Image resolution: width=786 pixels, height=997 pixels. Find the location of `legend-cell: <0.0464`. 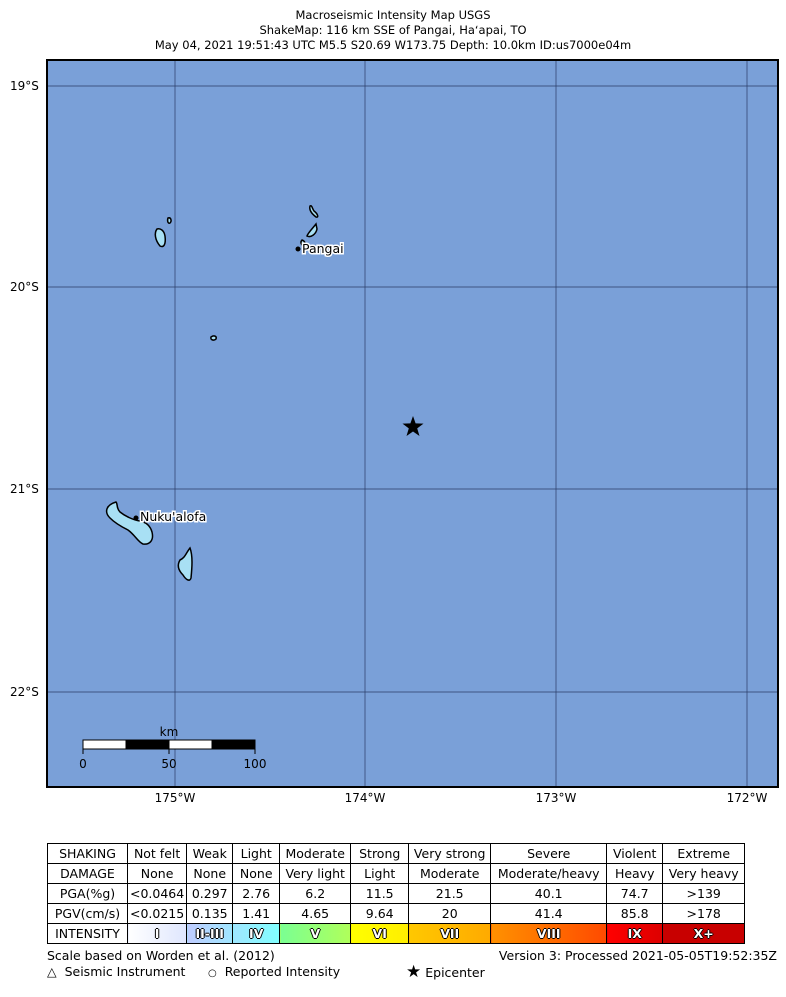

legend-cell: <0.0464 is located at coordinates (157, 893).